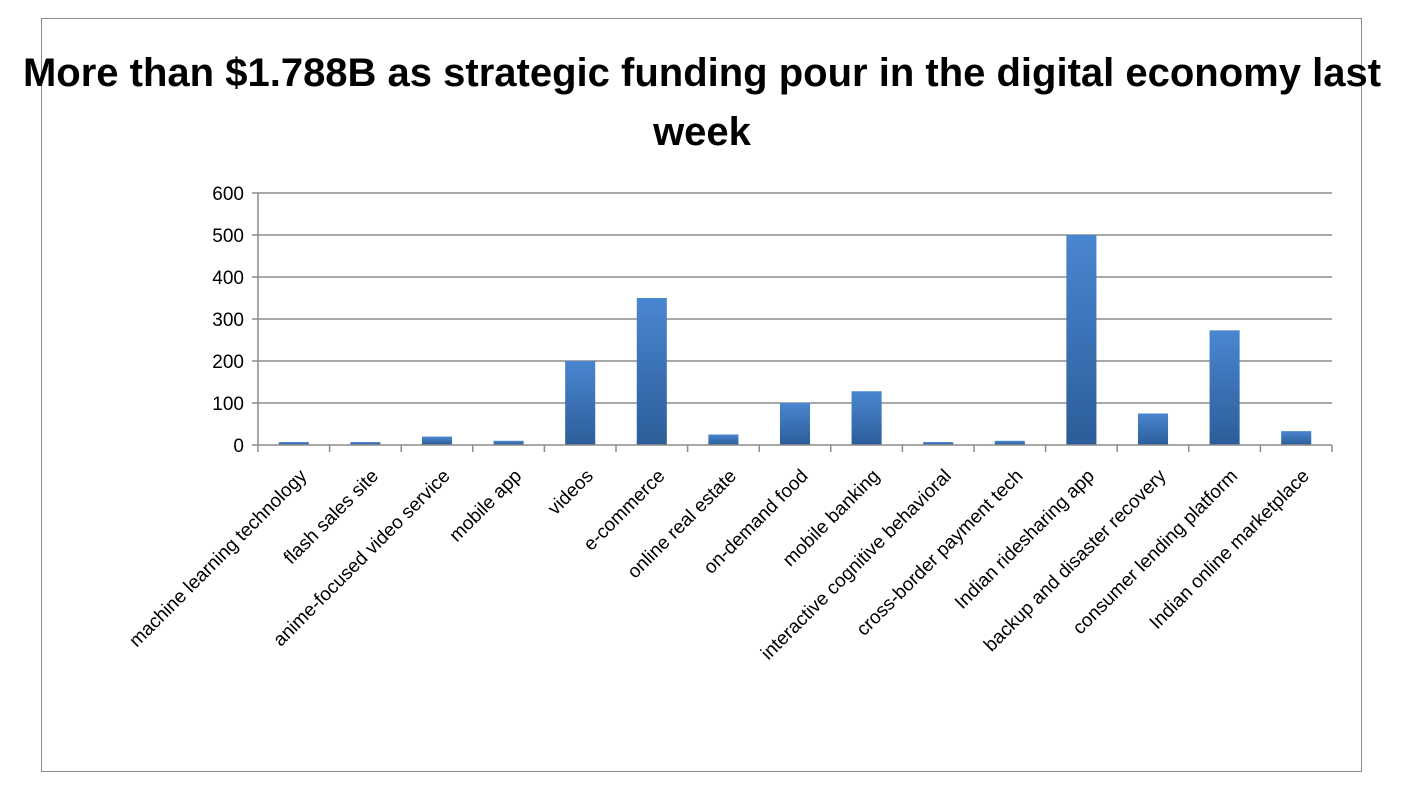 The width and height of the screenshot is (1416, 799). I want to click on x-category-label: mobile app, so click(486, 506).